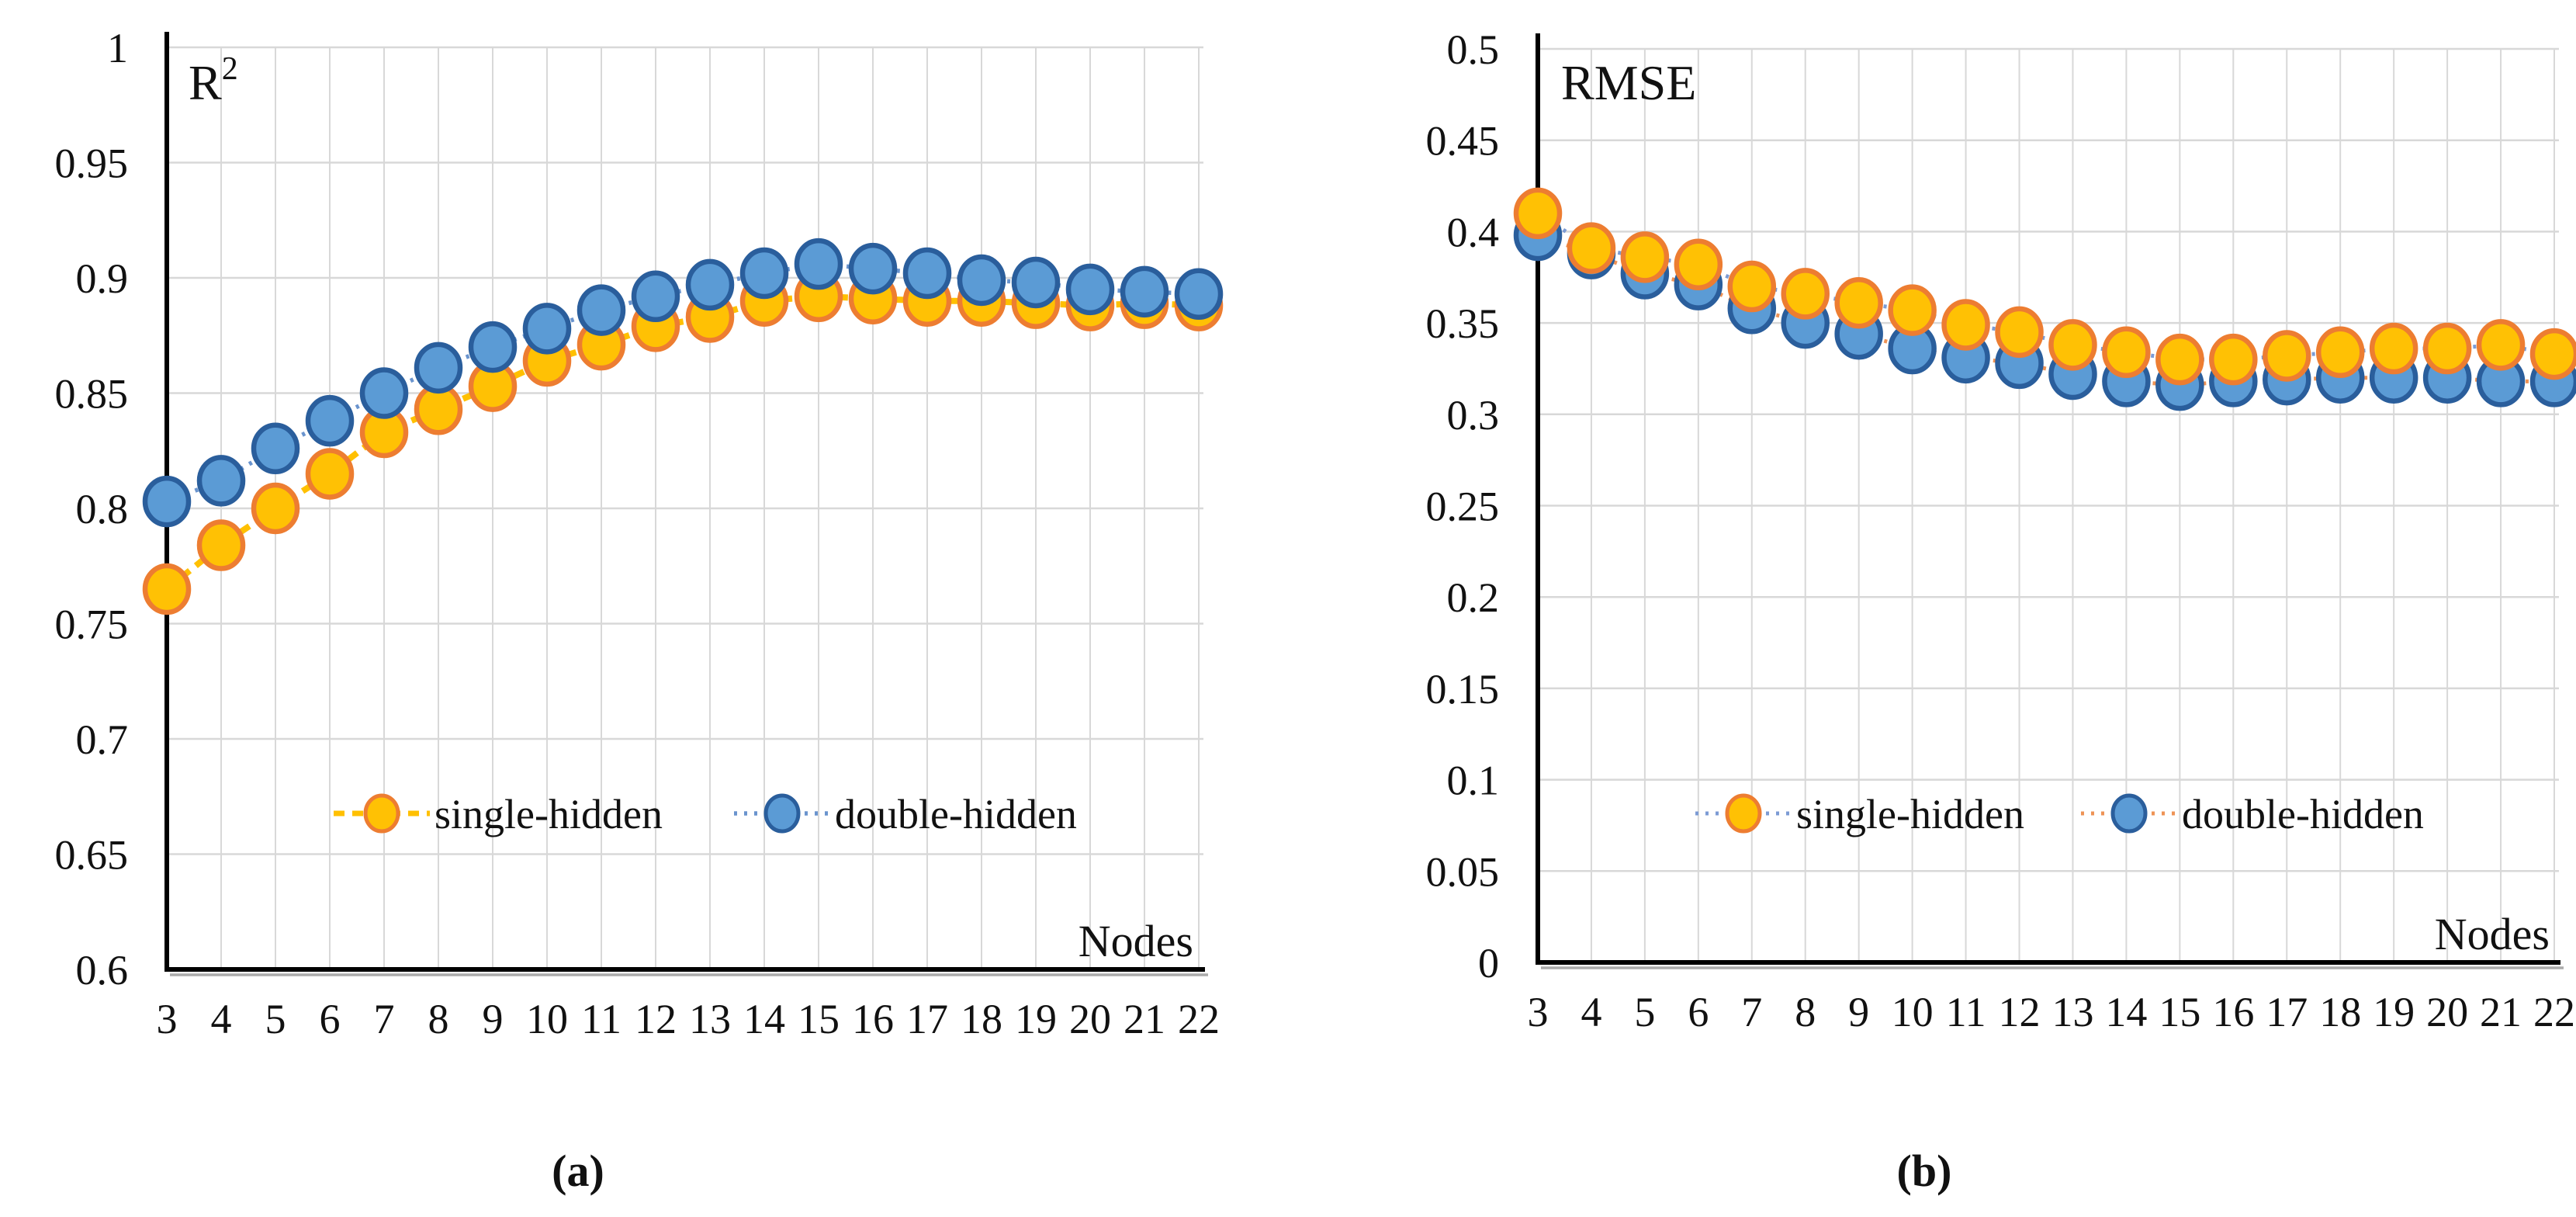  Describe the element at coordinates (2179, 1012) in the screenshot. I see `x-tick-label: 15` at that location.